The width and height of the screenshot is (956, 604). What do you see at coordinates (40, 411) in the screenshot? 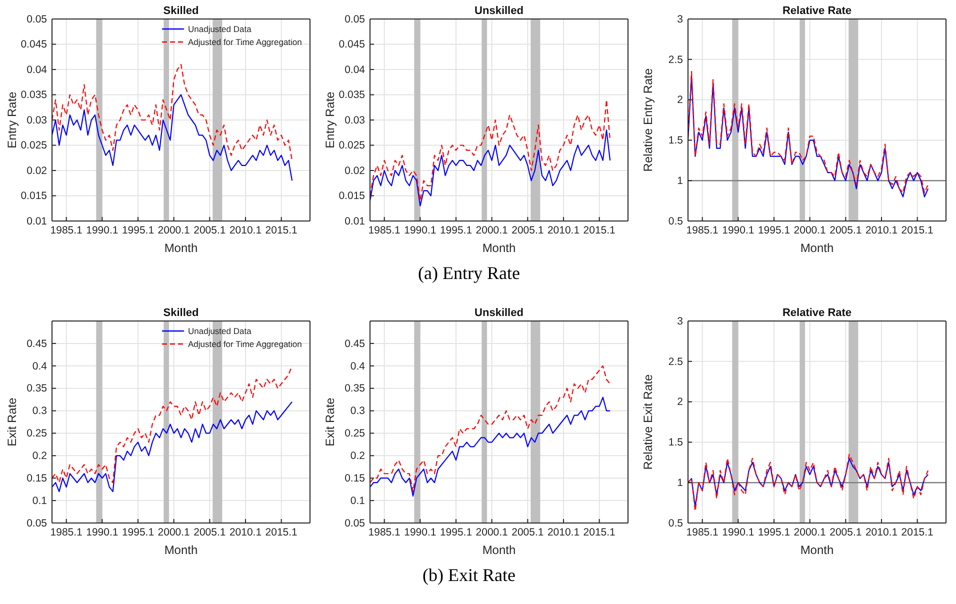
I see `y-tick-label: 0.3` at bounding box center [40, 411].